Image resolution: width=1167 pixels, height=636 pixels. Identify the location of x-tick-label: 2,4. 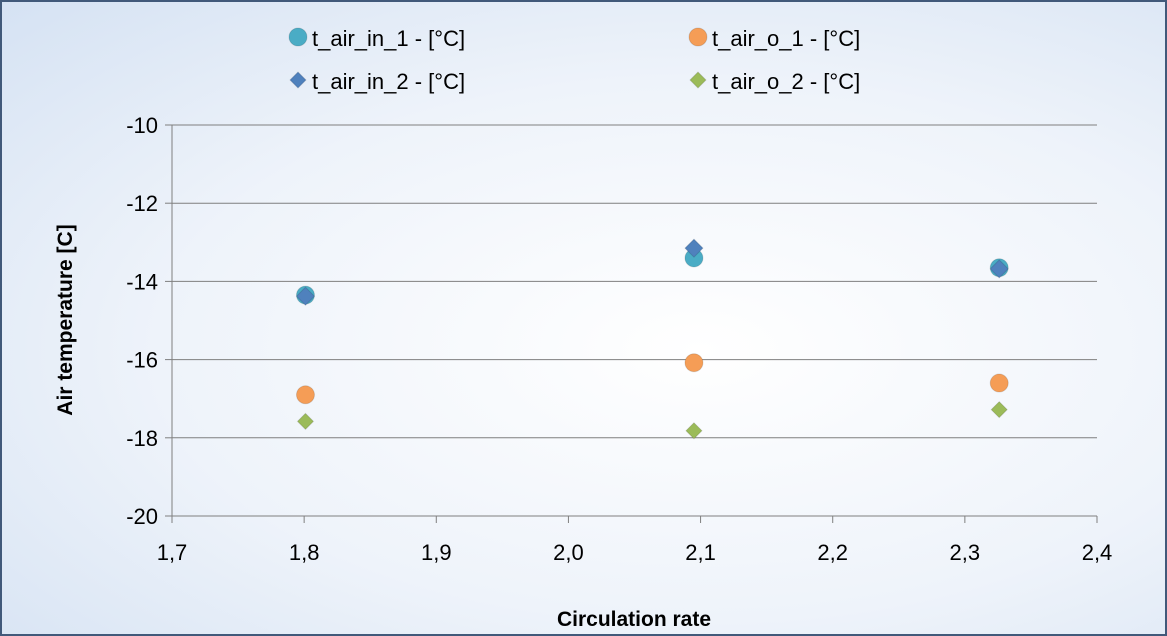
(1097, 552).